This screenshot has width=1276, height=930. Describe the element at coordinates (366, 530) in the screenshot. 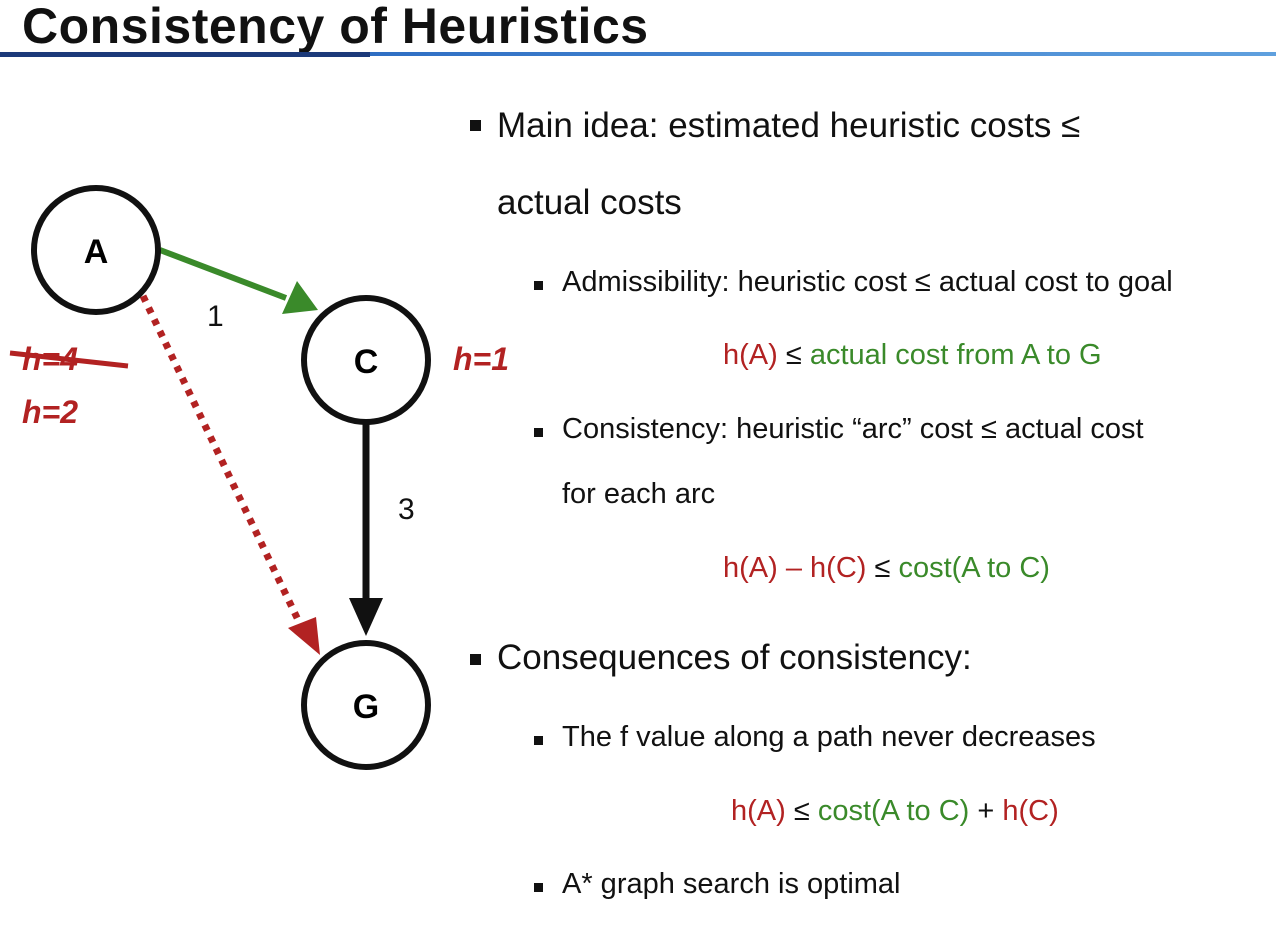

I see `edge-c-to-g` at that location.